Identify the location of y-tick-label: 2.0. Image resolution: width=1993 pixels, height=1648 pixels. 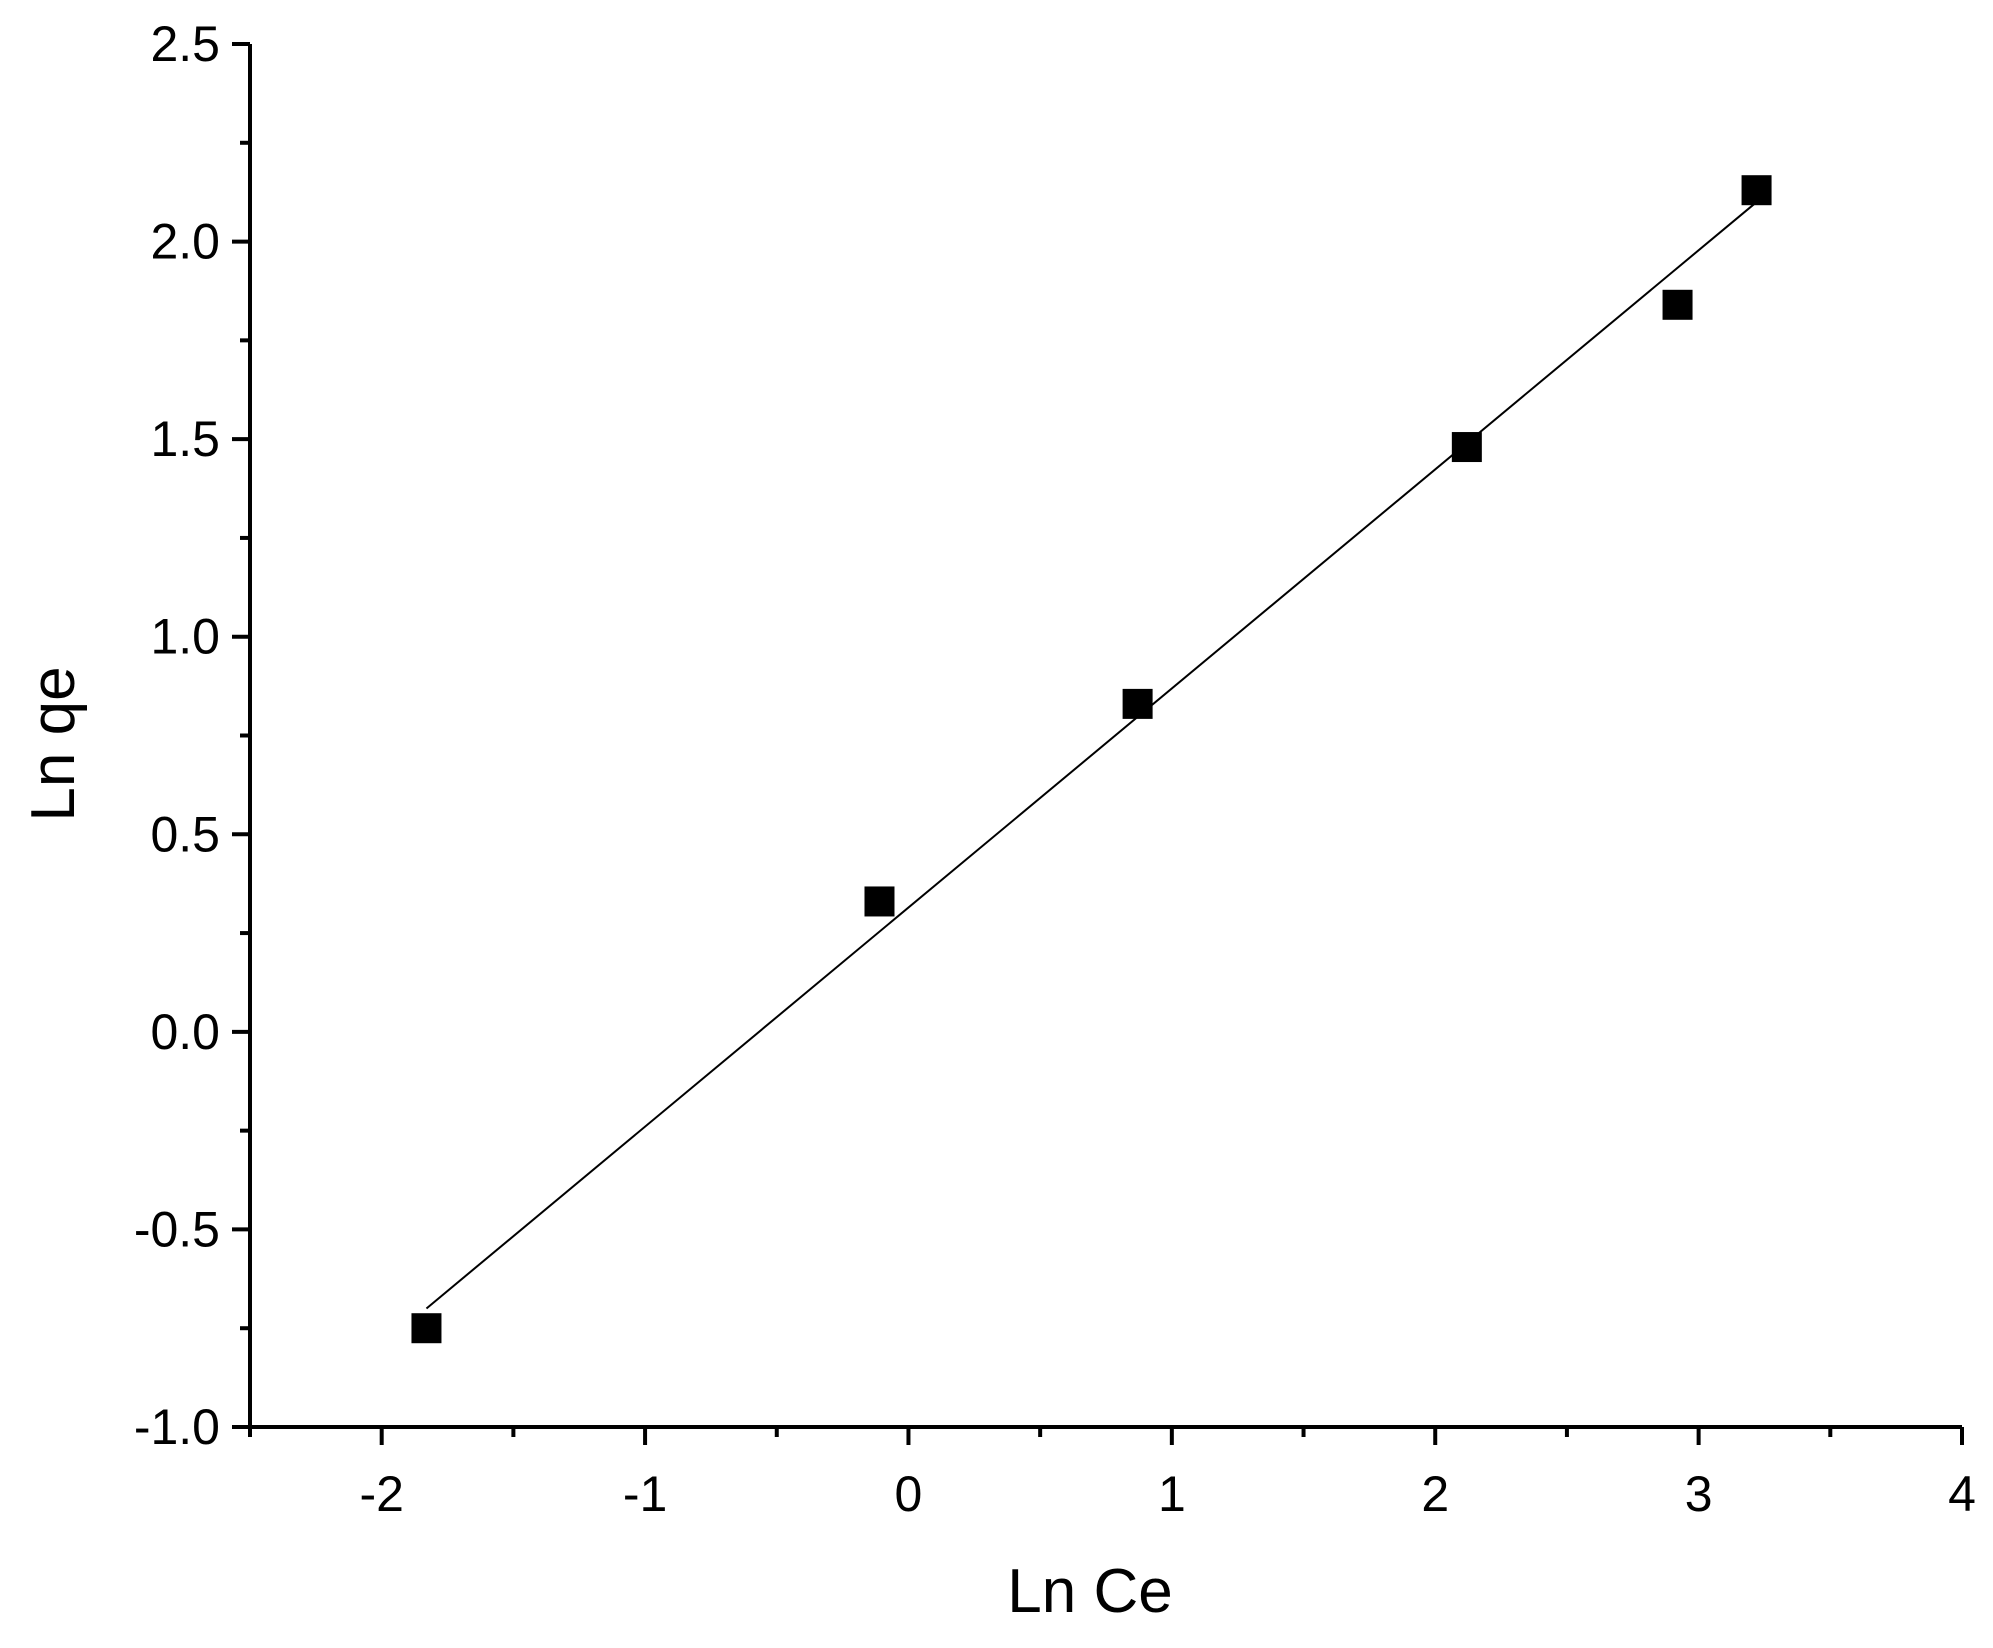
(185, 242).